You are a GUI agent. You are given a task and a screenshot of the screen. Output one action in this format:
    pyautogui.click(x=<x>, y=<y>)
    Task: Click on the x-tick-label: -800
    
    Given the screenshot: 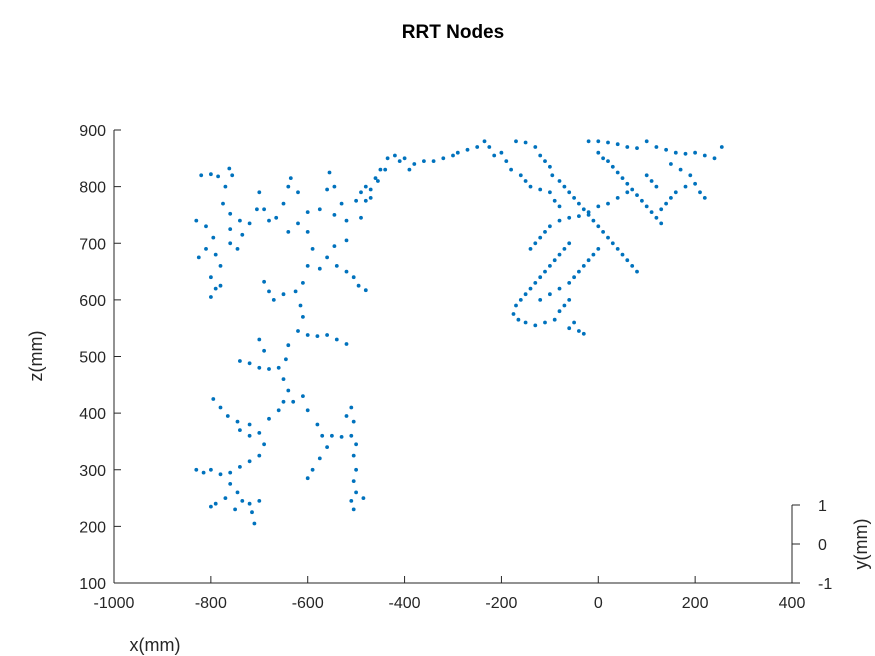 What is the action you would take?
    pyautogui.click(x=211, y=603)
    